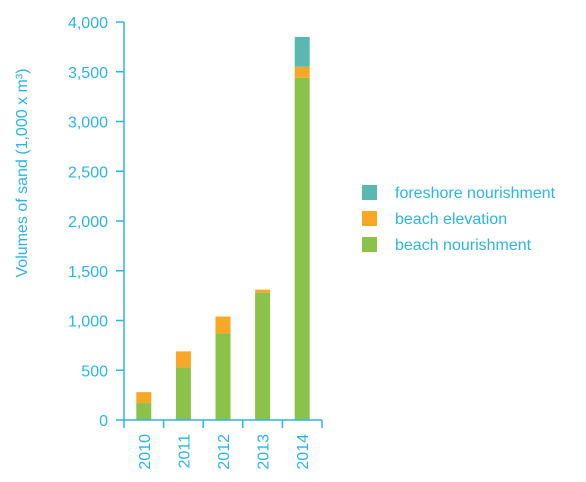  What do you see at coordinates (88, 272) in the screenshot?
I see `y-tick-label: 1,500` at bounding box center [88, 272].